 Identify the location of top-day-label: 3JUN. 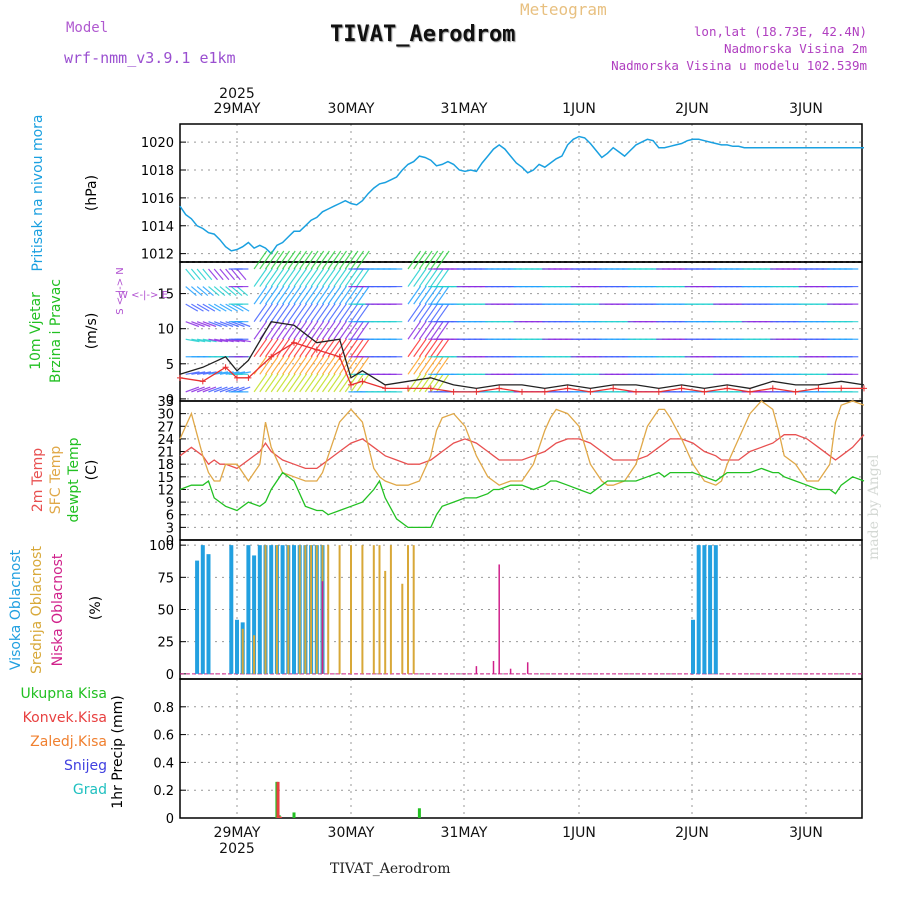
(806, 109).